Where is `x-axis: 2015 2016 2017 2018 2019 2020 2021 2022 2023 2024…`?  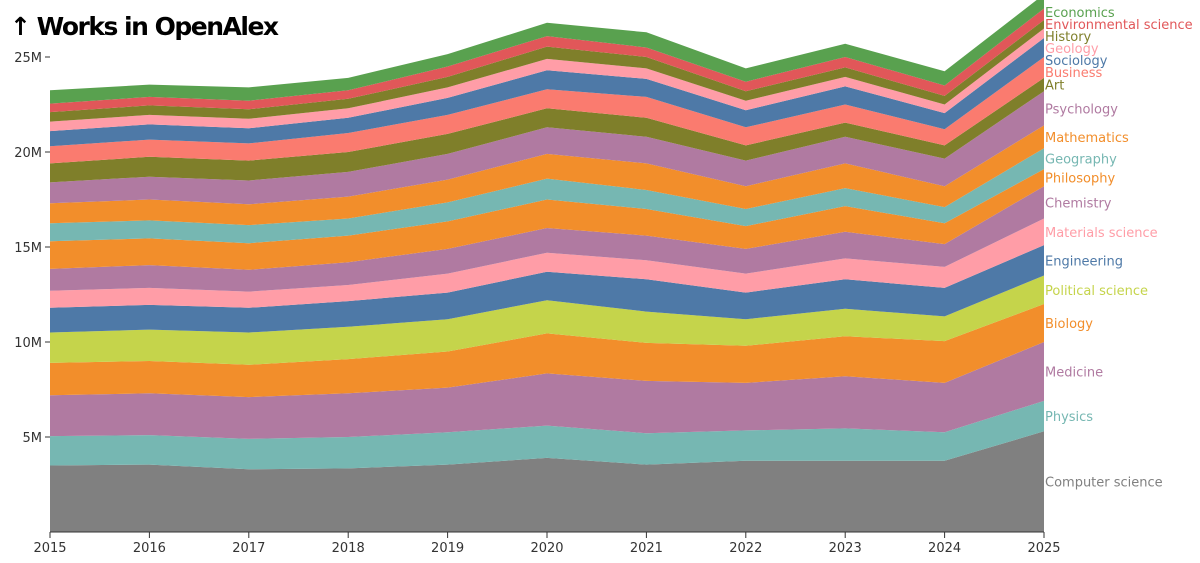
x-axis: 2015 2016 2017 2018 2019 2020 2021 2022 2023 2024… is located at coordinates (547, 544).